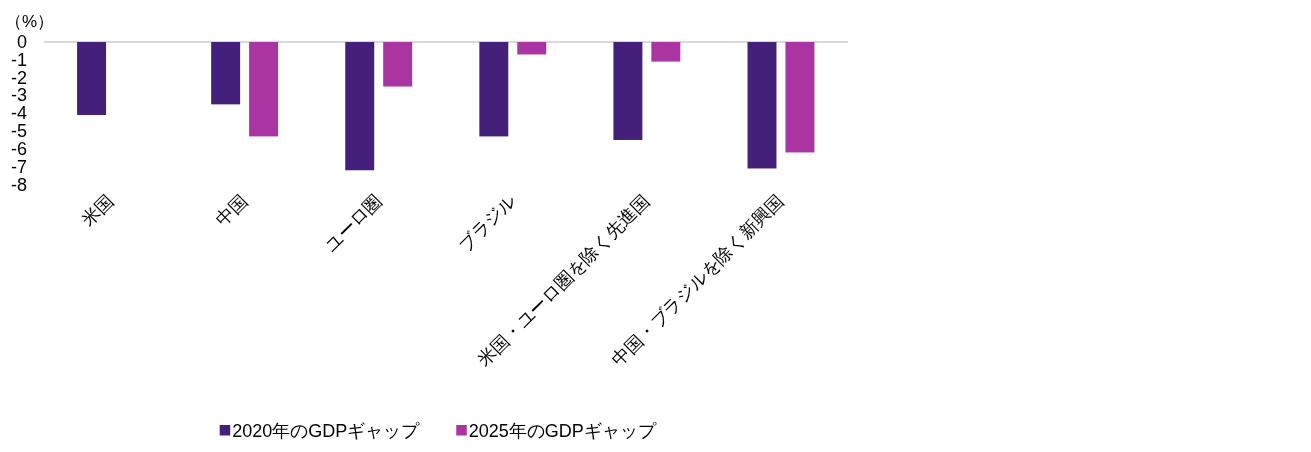 The width and height of the screenshot is (1311, 452). I want to click on y-tick-label: -3, so click(18, 95).